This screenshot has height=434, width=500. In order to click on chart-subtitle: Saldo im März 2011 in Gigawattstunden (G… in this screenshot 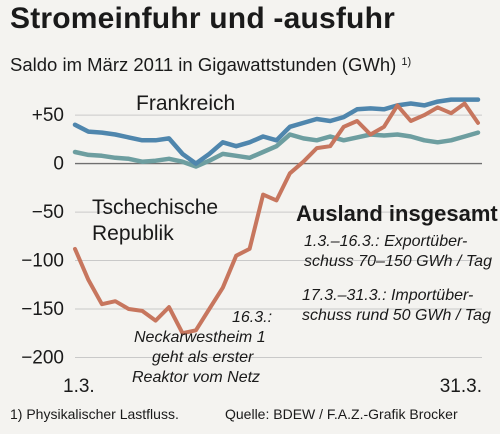, I will do `click(210, 65)`.